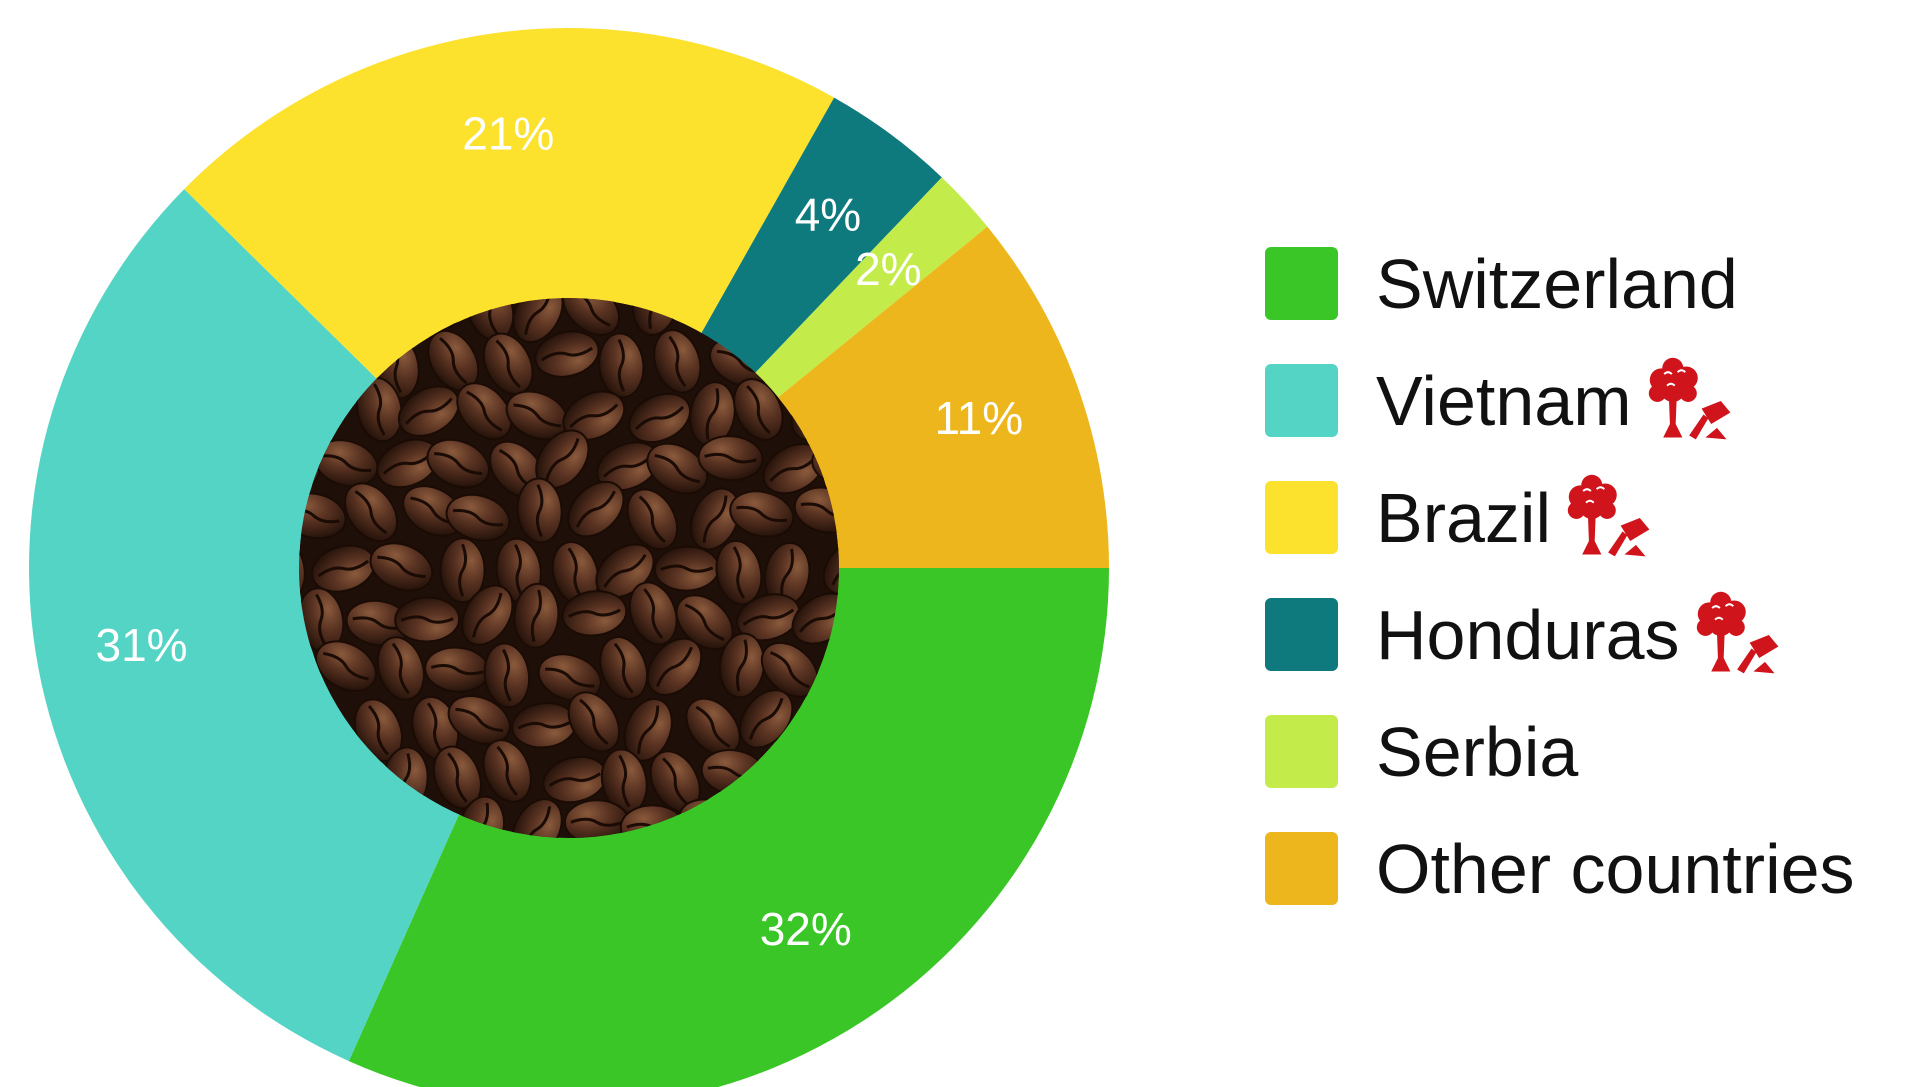 This screenshot has width=1916, height=1087. What do you see at coordinates (888, 269) in the screenshot?
I see `slice-label-serbia: 2%` at bounding box center [888, 269].